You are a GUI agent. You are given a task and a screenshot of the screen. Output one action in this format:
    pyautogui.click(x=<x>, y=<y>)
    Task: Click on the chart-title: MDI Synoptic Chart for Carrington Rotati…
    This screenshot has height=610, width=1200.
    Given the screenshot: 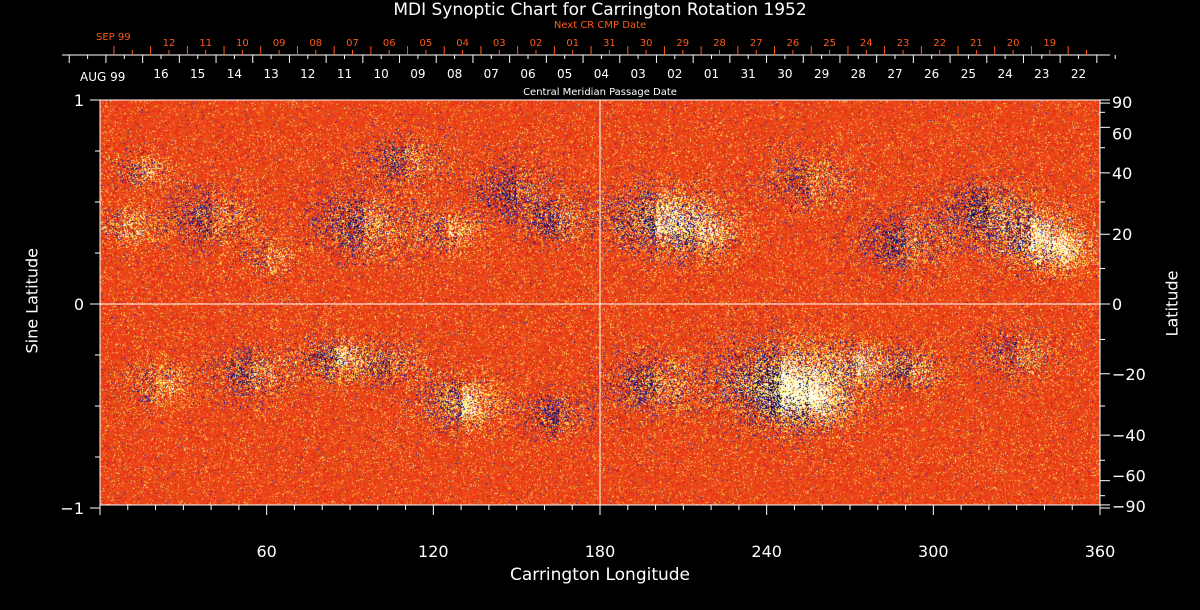 What is the action you would take?
    pyautogui.click(x=600, y=10)
    